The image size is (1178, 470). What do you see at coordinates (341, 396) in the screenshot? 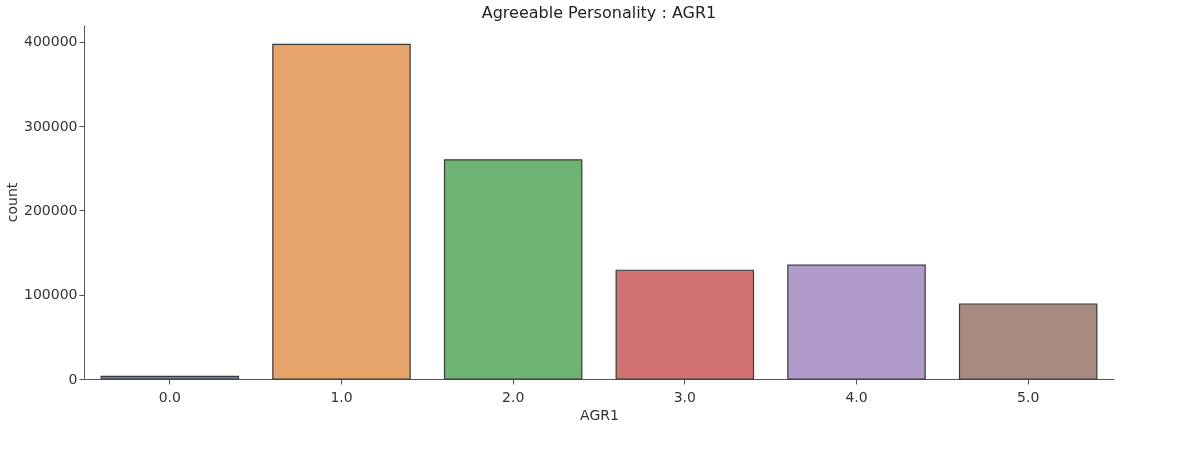
I see `x-tick-label: 1.0` at bounding box center [341, 396].